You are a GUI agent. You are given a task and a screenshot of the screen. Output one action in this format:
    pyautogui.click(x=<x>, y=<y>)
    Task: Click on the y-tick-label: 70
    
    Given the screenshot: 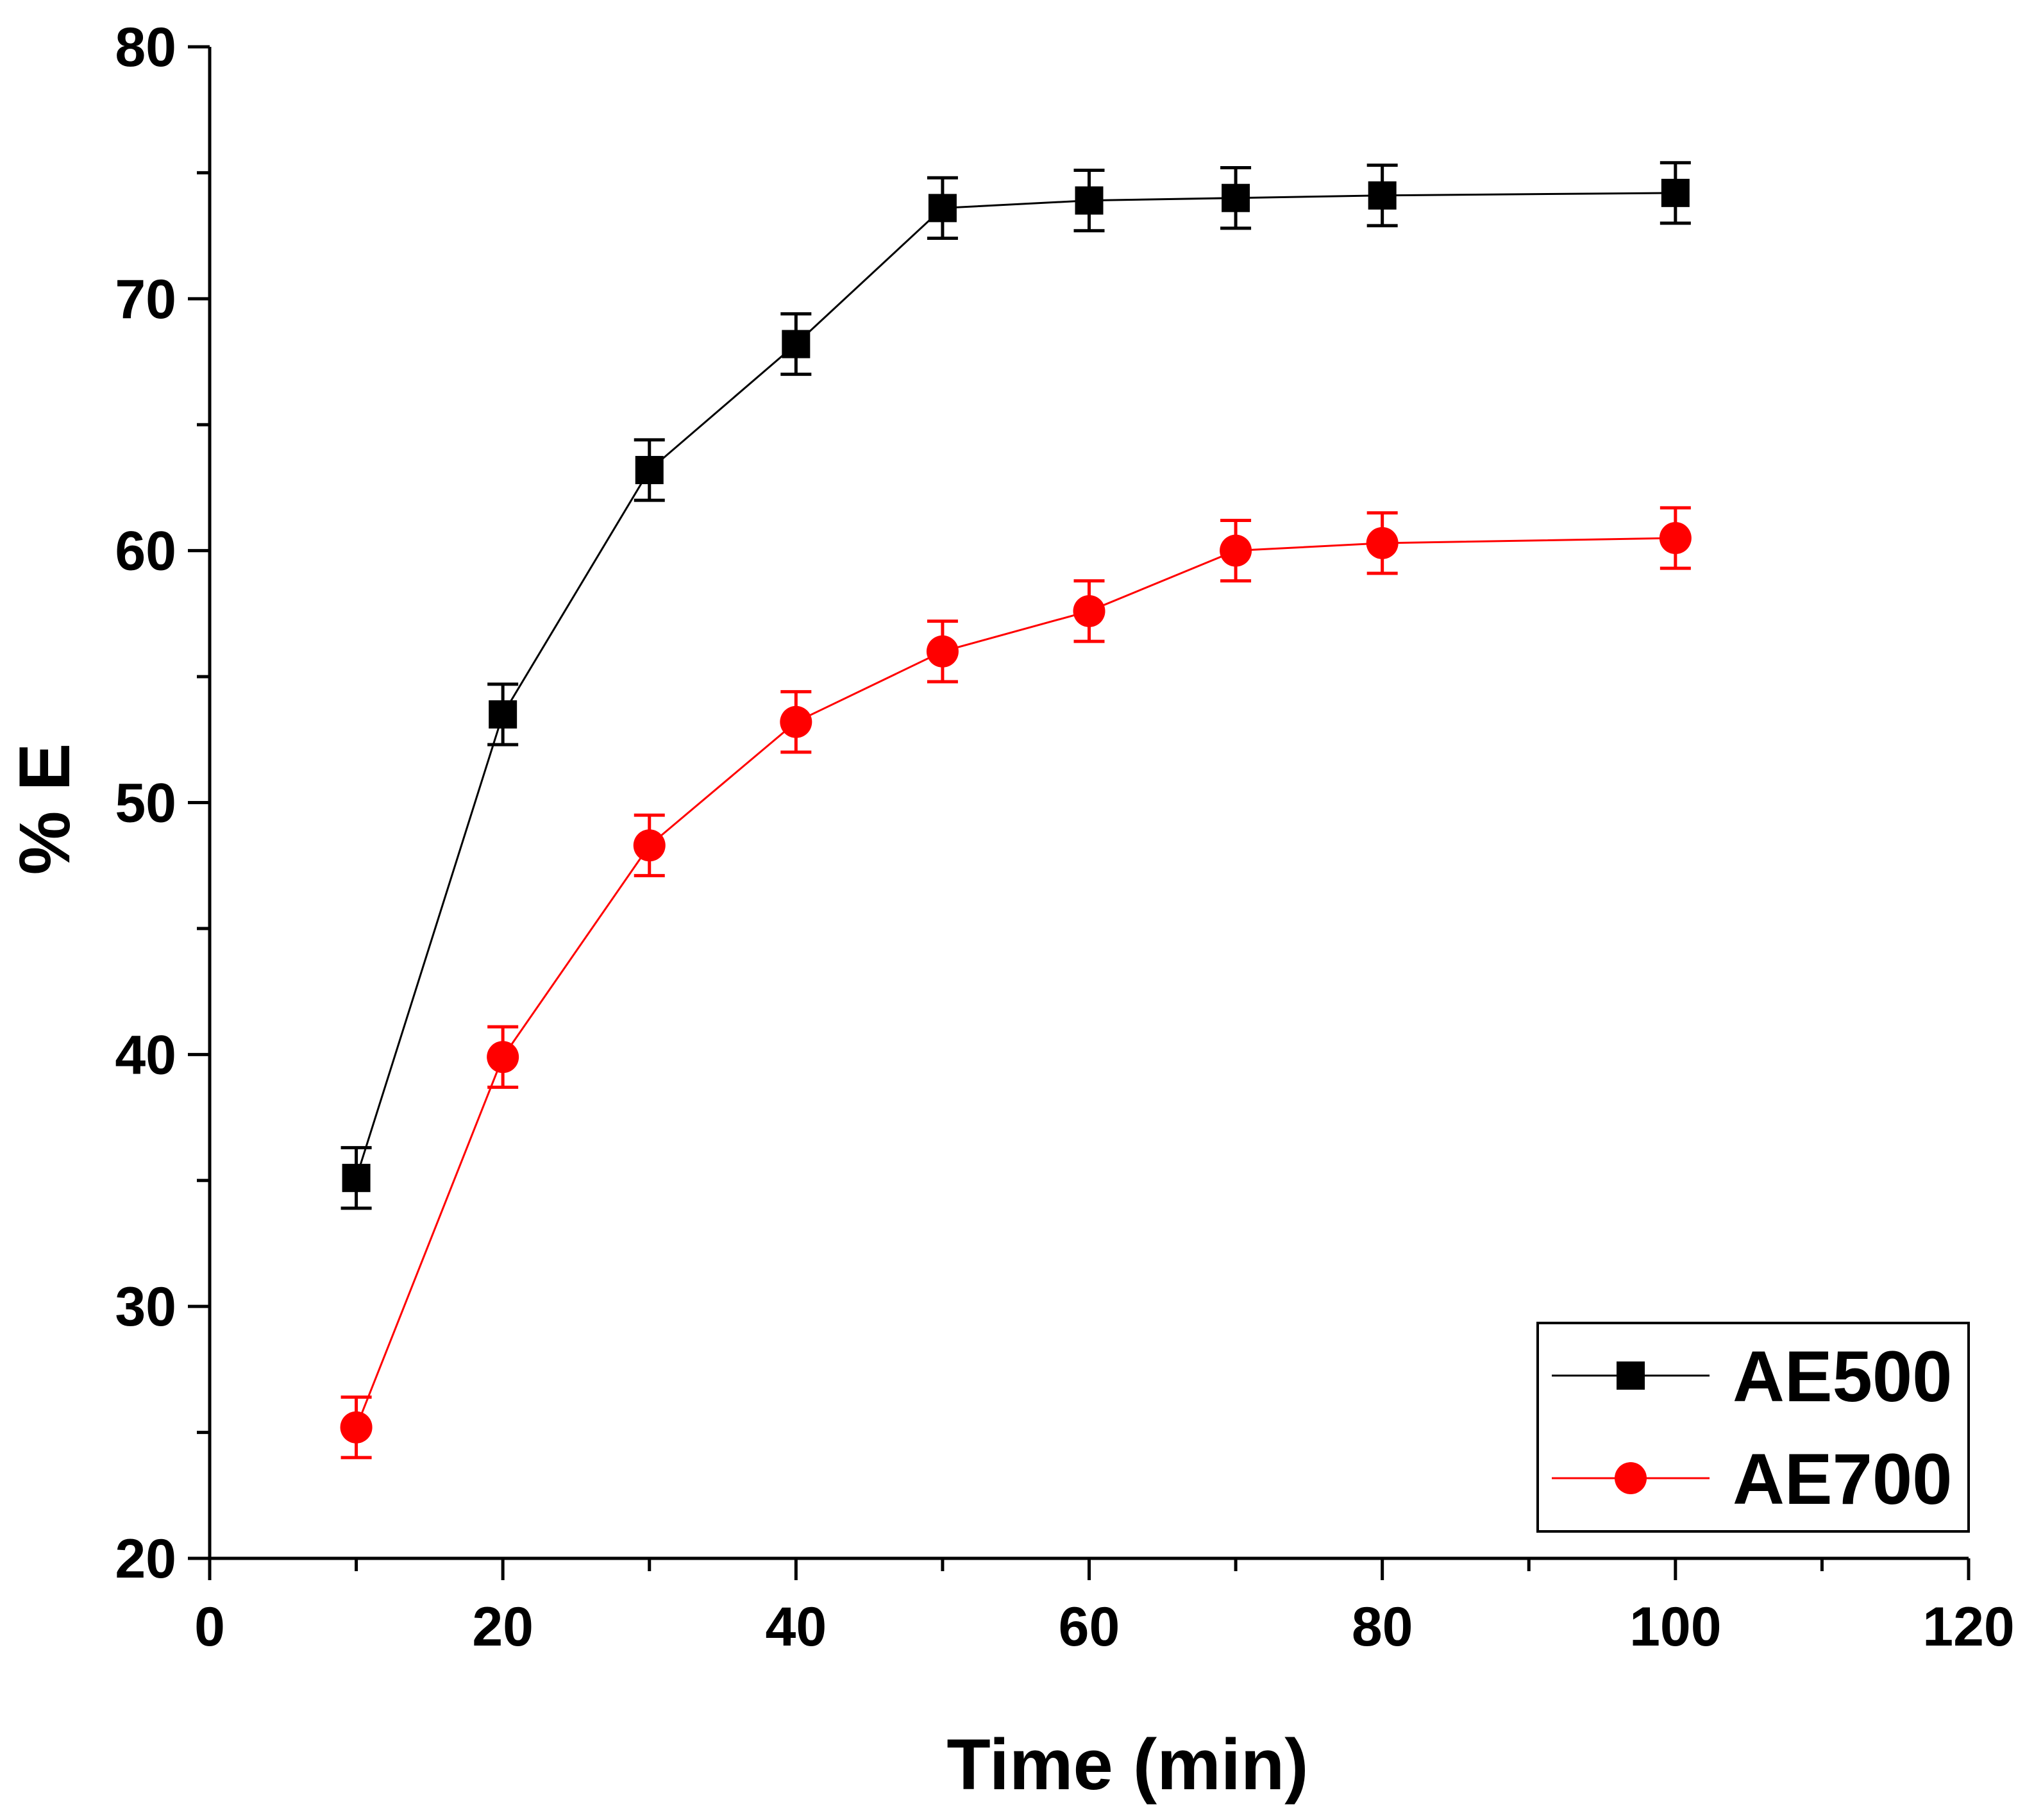 What is the action you would take?
    pyautogui.click(x=145, y=299)
    